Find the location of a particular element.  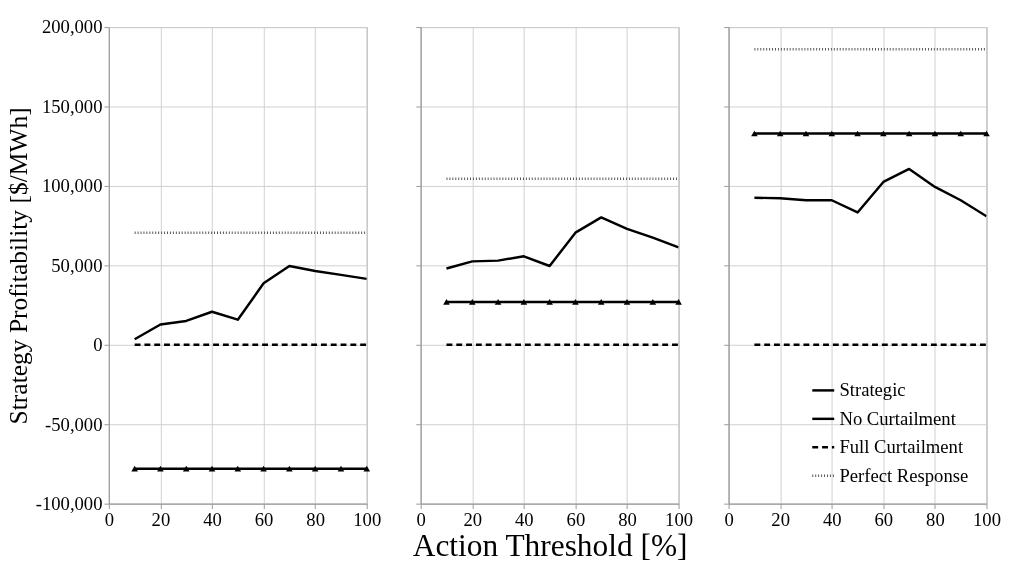

y-tick-label: -100,000 is located at coordinates (69, 504).